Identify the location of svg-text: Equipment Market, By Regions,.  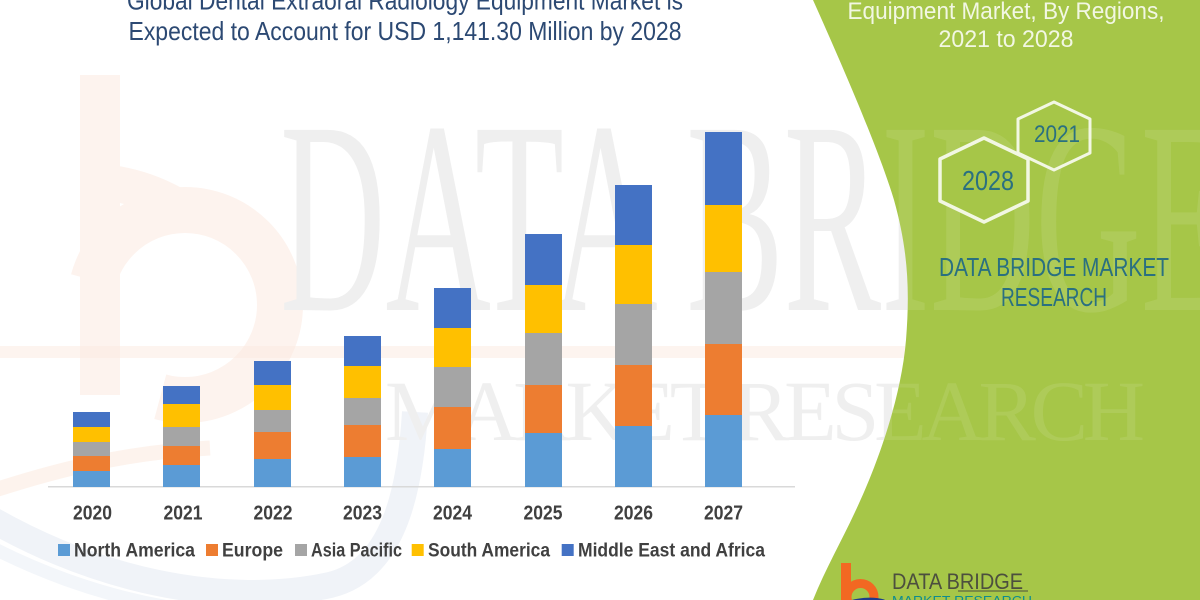
(1006, 12).